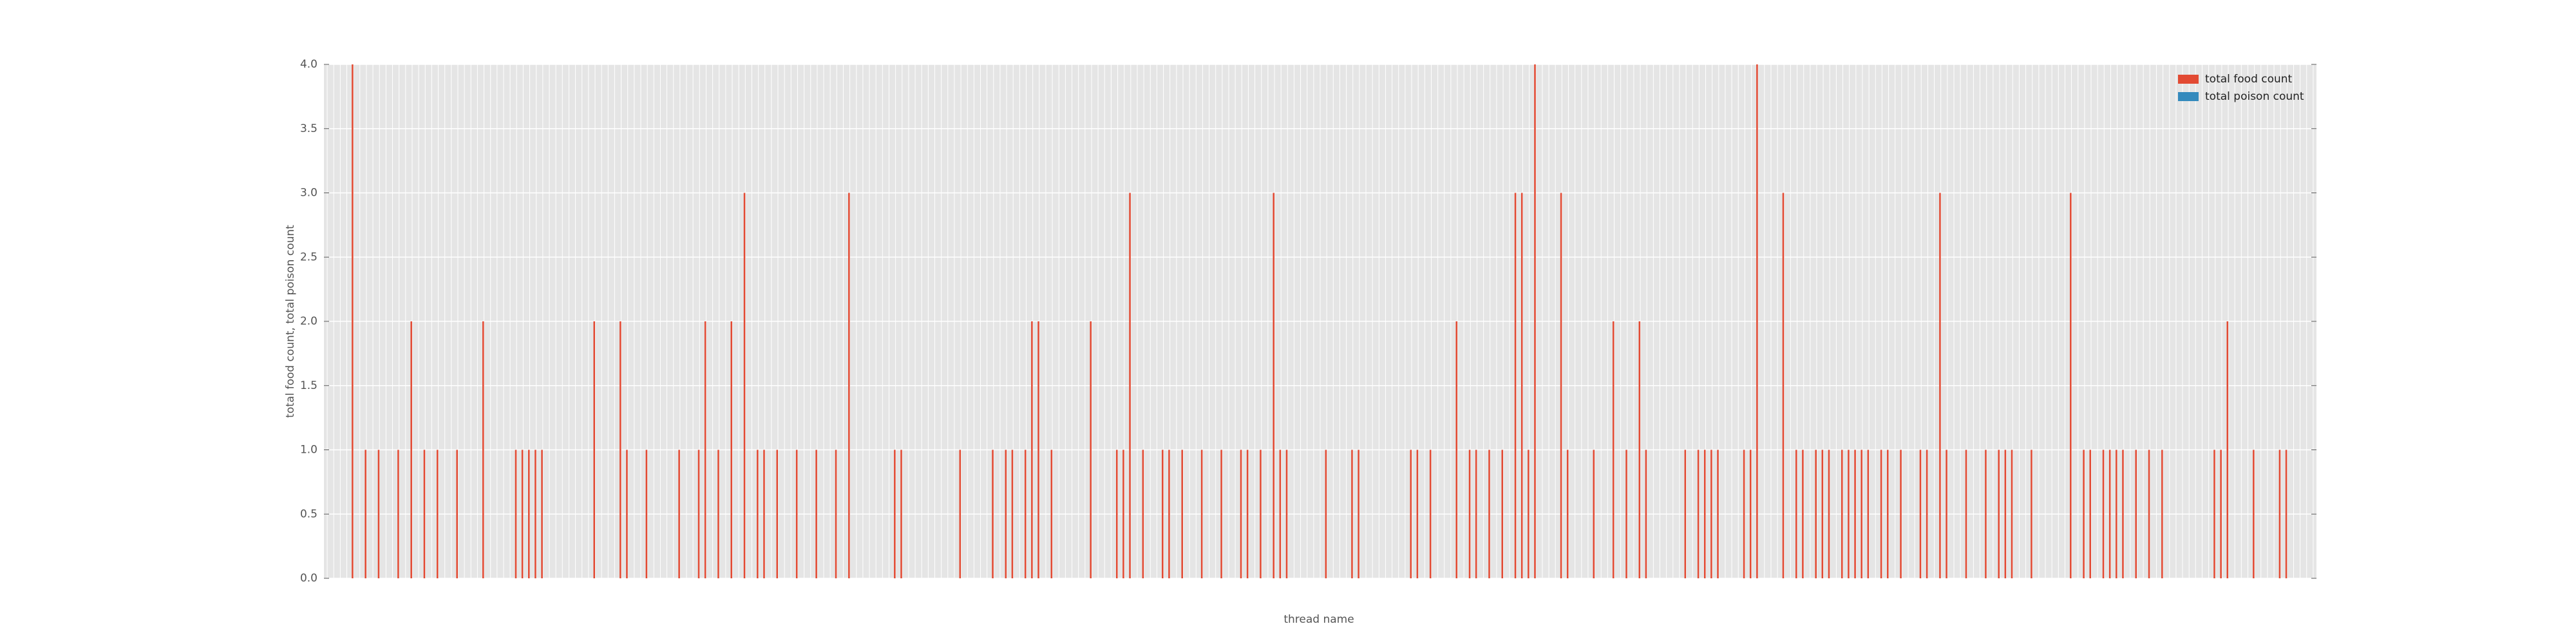  I want to click on legend-label: total food count, so click(2249, 79).